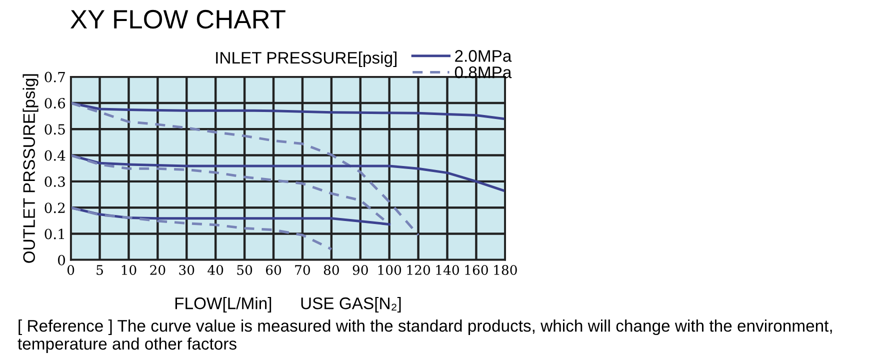  What do you see at coordinates (54, 129) in the screenshot?
I see `y-tick-label: 0.5` at bounding box center [54, 129].